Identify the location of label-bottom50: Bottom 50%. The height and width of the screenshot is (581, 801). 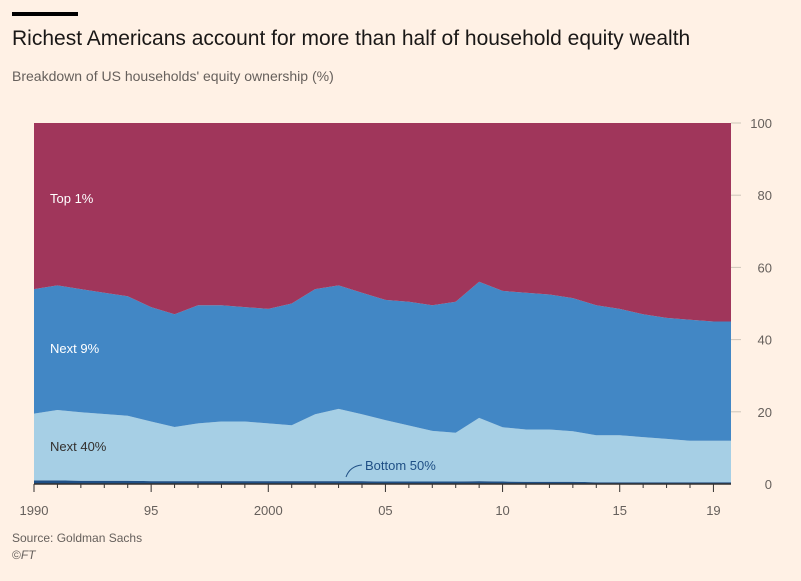
(400, 465).